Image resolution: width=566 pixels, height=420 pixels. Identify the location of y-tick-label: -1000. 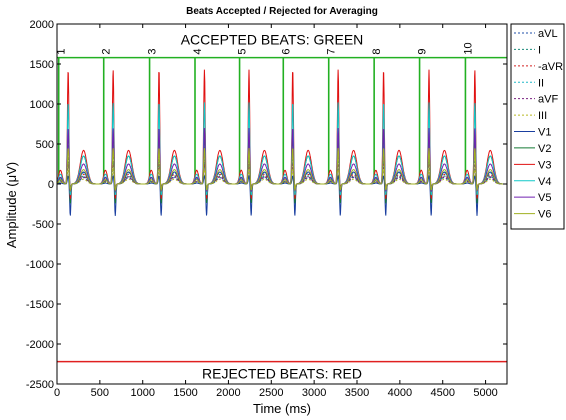
(40, 265).